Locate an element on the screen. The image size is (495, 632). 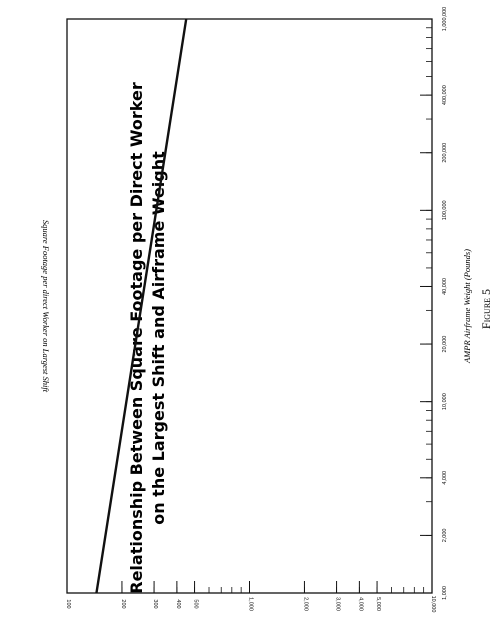
y-tick-label: 500 is located at coordinates (196, 603).